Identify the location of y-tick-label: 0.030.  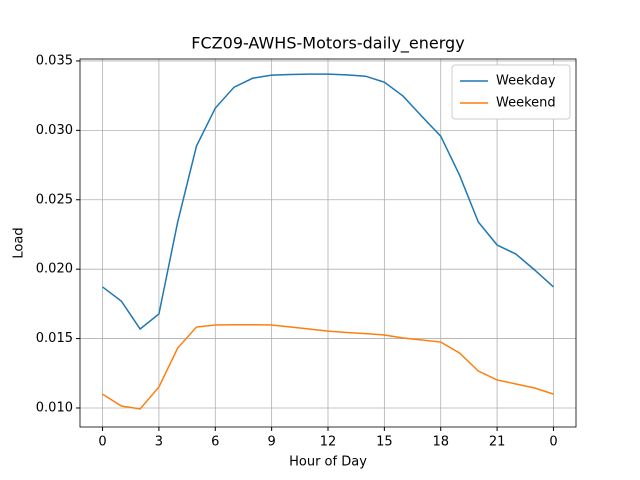
(54, 130).